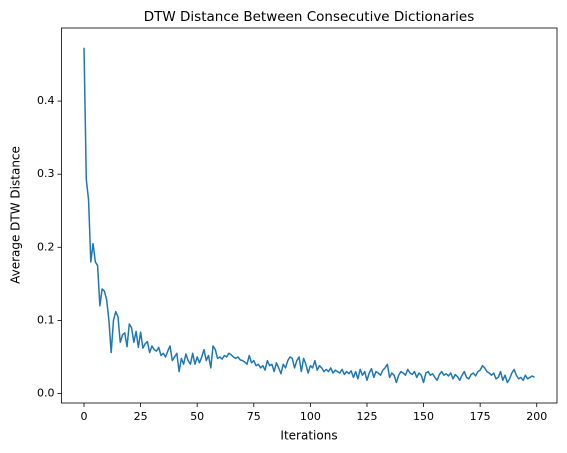 This screenshot has height=453, width=567. I want to click on y-tick-label: 0.2, so click(46, 246).